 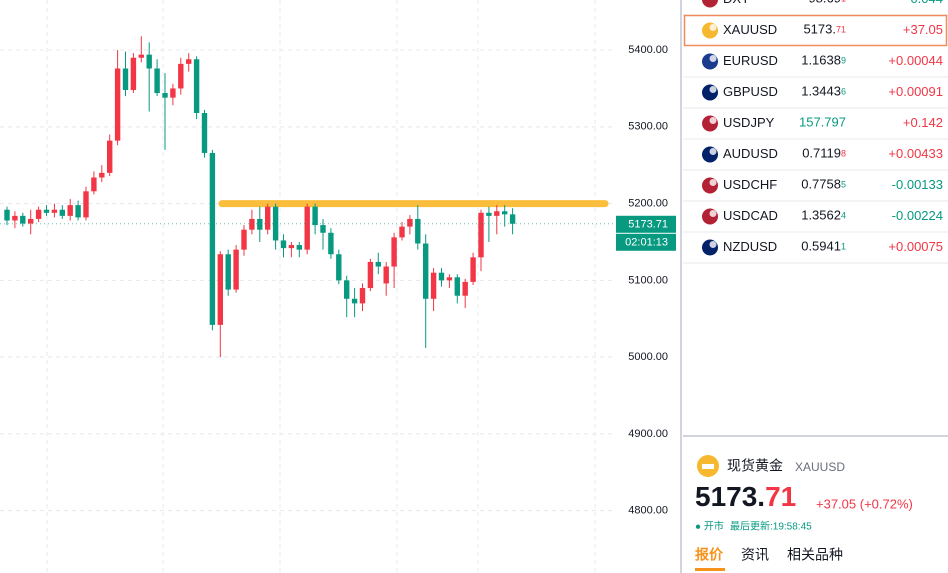 What do you see at coordinates (843, 2) in the screenshot?
I see `price-tail: 1` at bounding box center [843, 2].